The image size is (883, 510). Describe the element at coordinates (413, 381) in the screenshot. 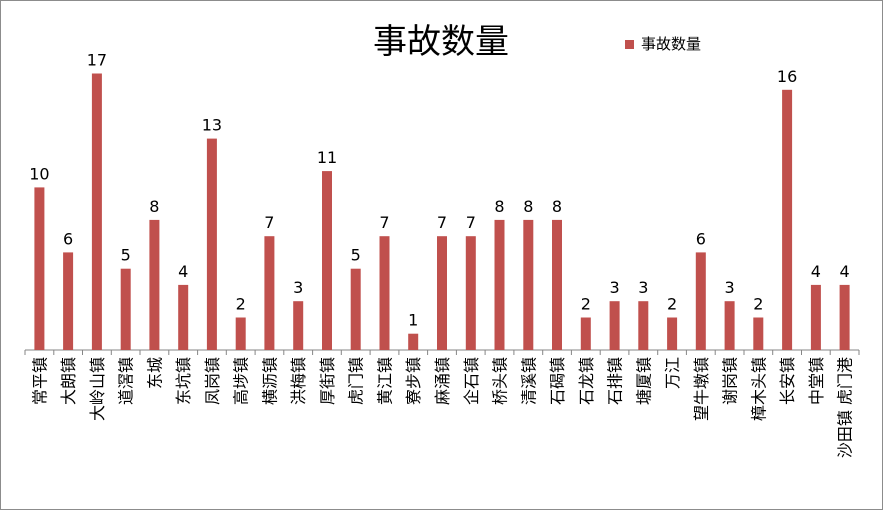

I see `category-label: 寮步镇` at that location.